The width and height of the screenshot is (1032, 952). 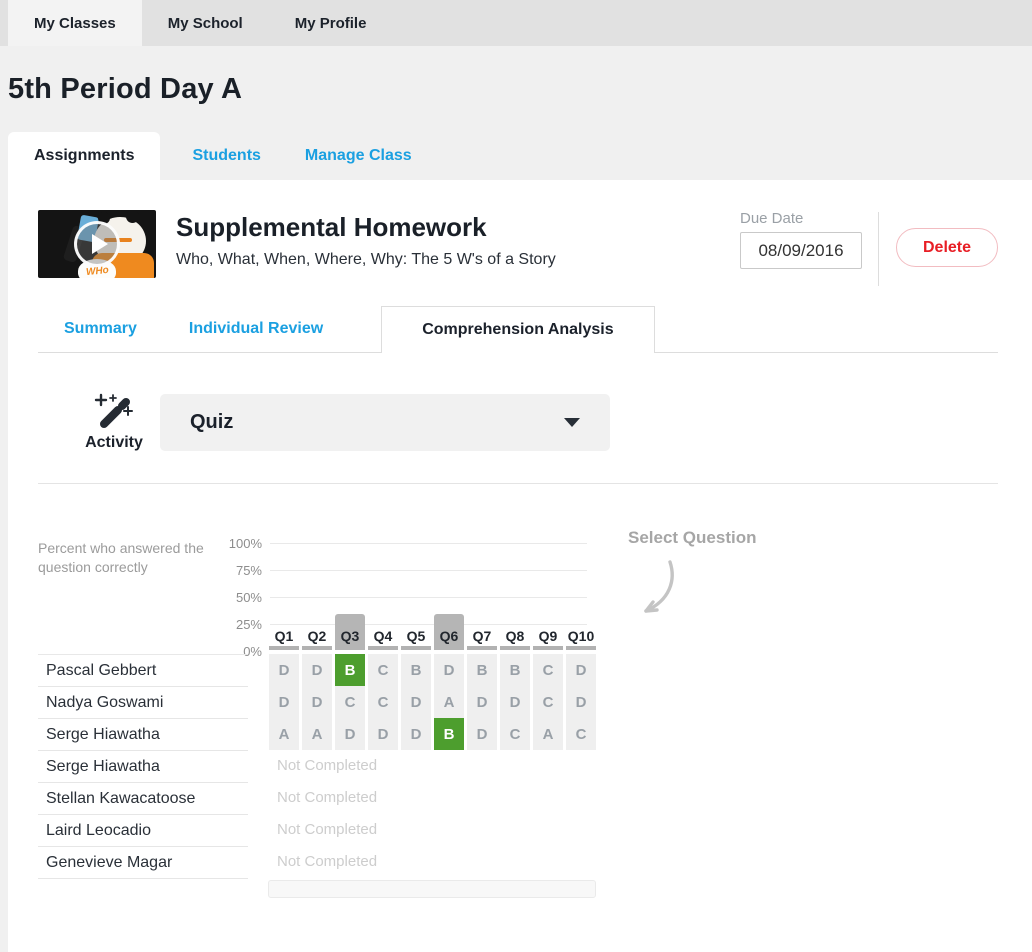 I want to click on activity-row: Activity Quiz, so click(x=518, y=422).